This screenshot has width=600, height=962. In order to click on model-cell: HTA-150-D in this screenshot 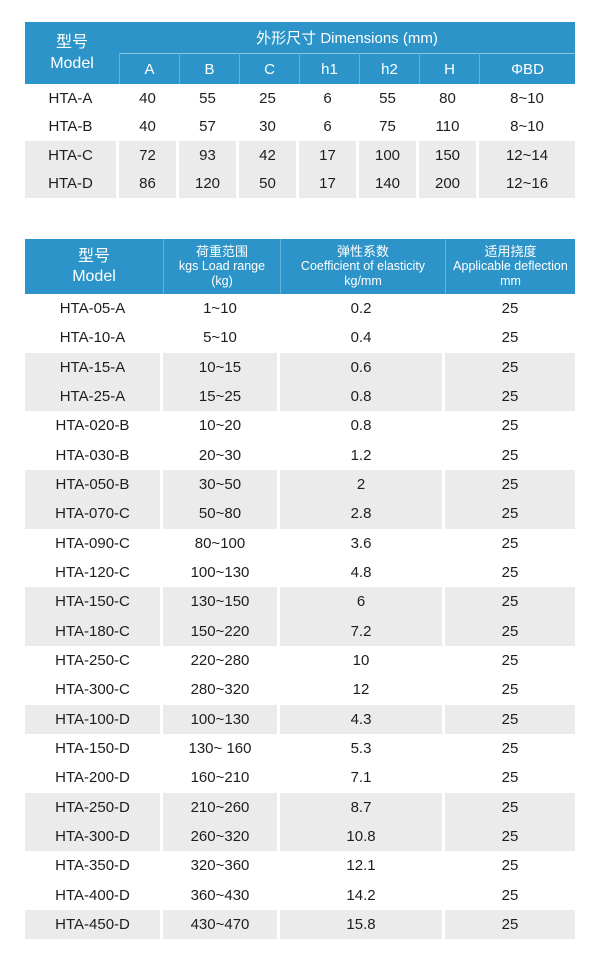, I will do `click(94, 748)`.